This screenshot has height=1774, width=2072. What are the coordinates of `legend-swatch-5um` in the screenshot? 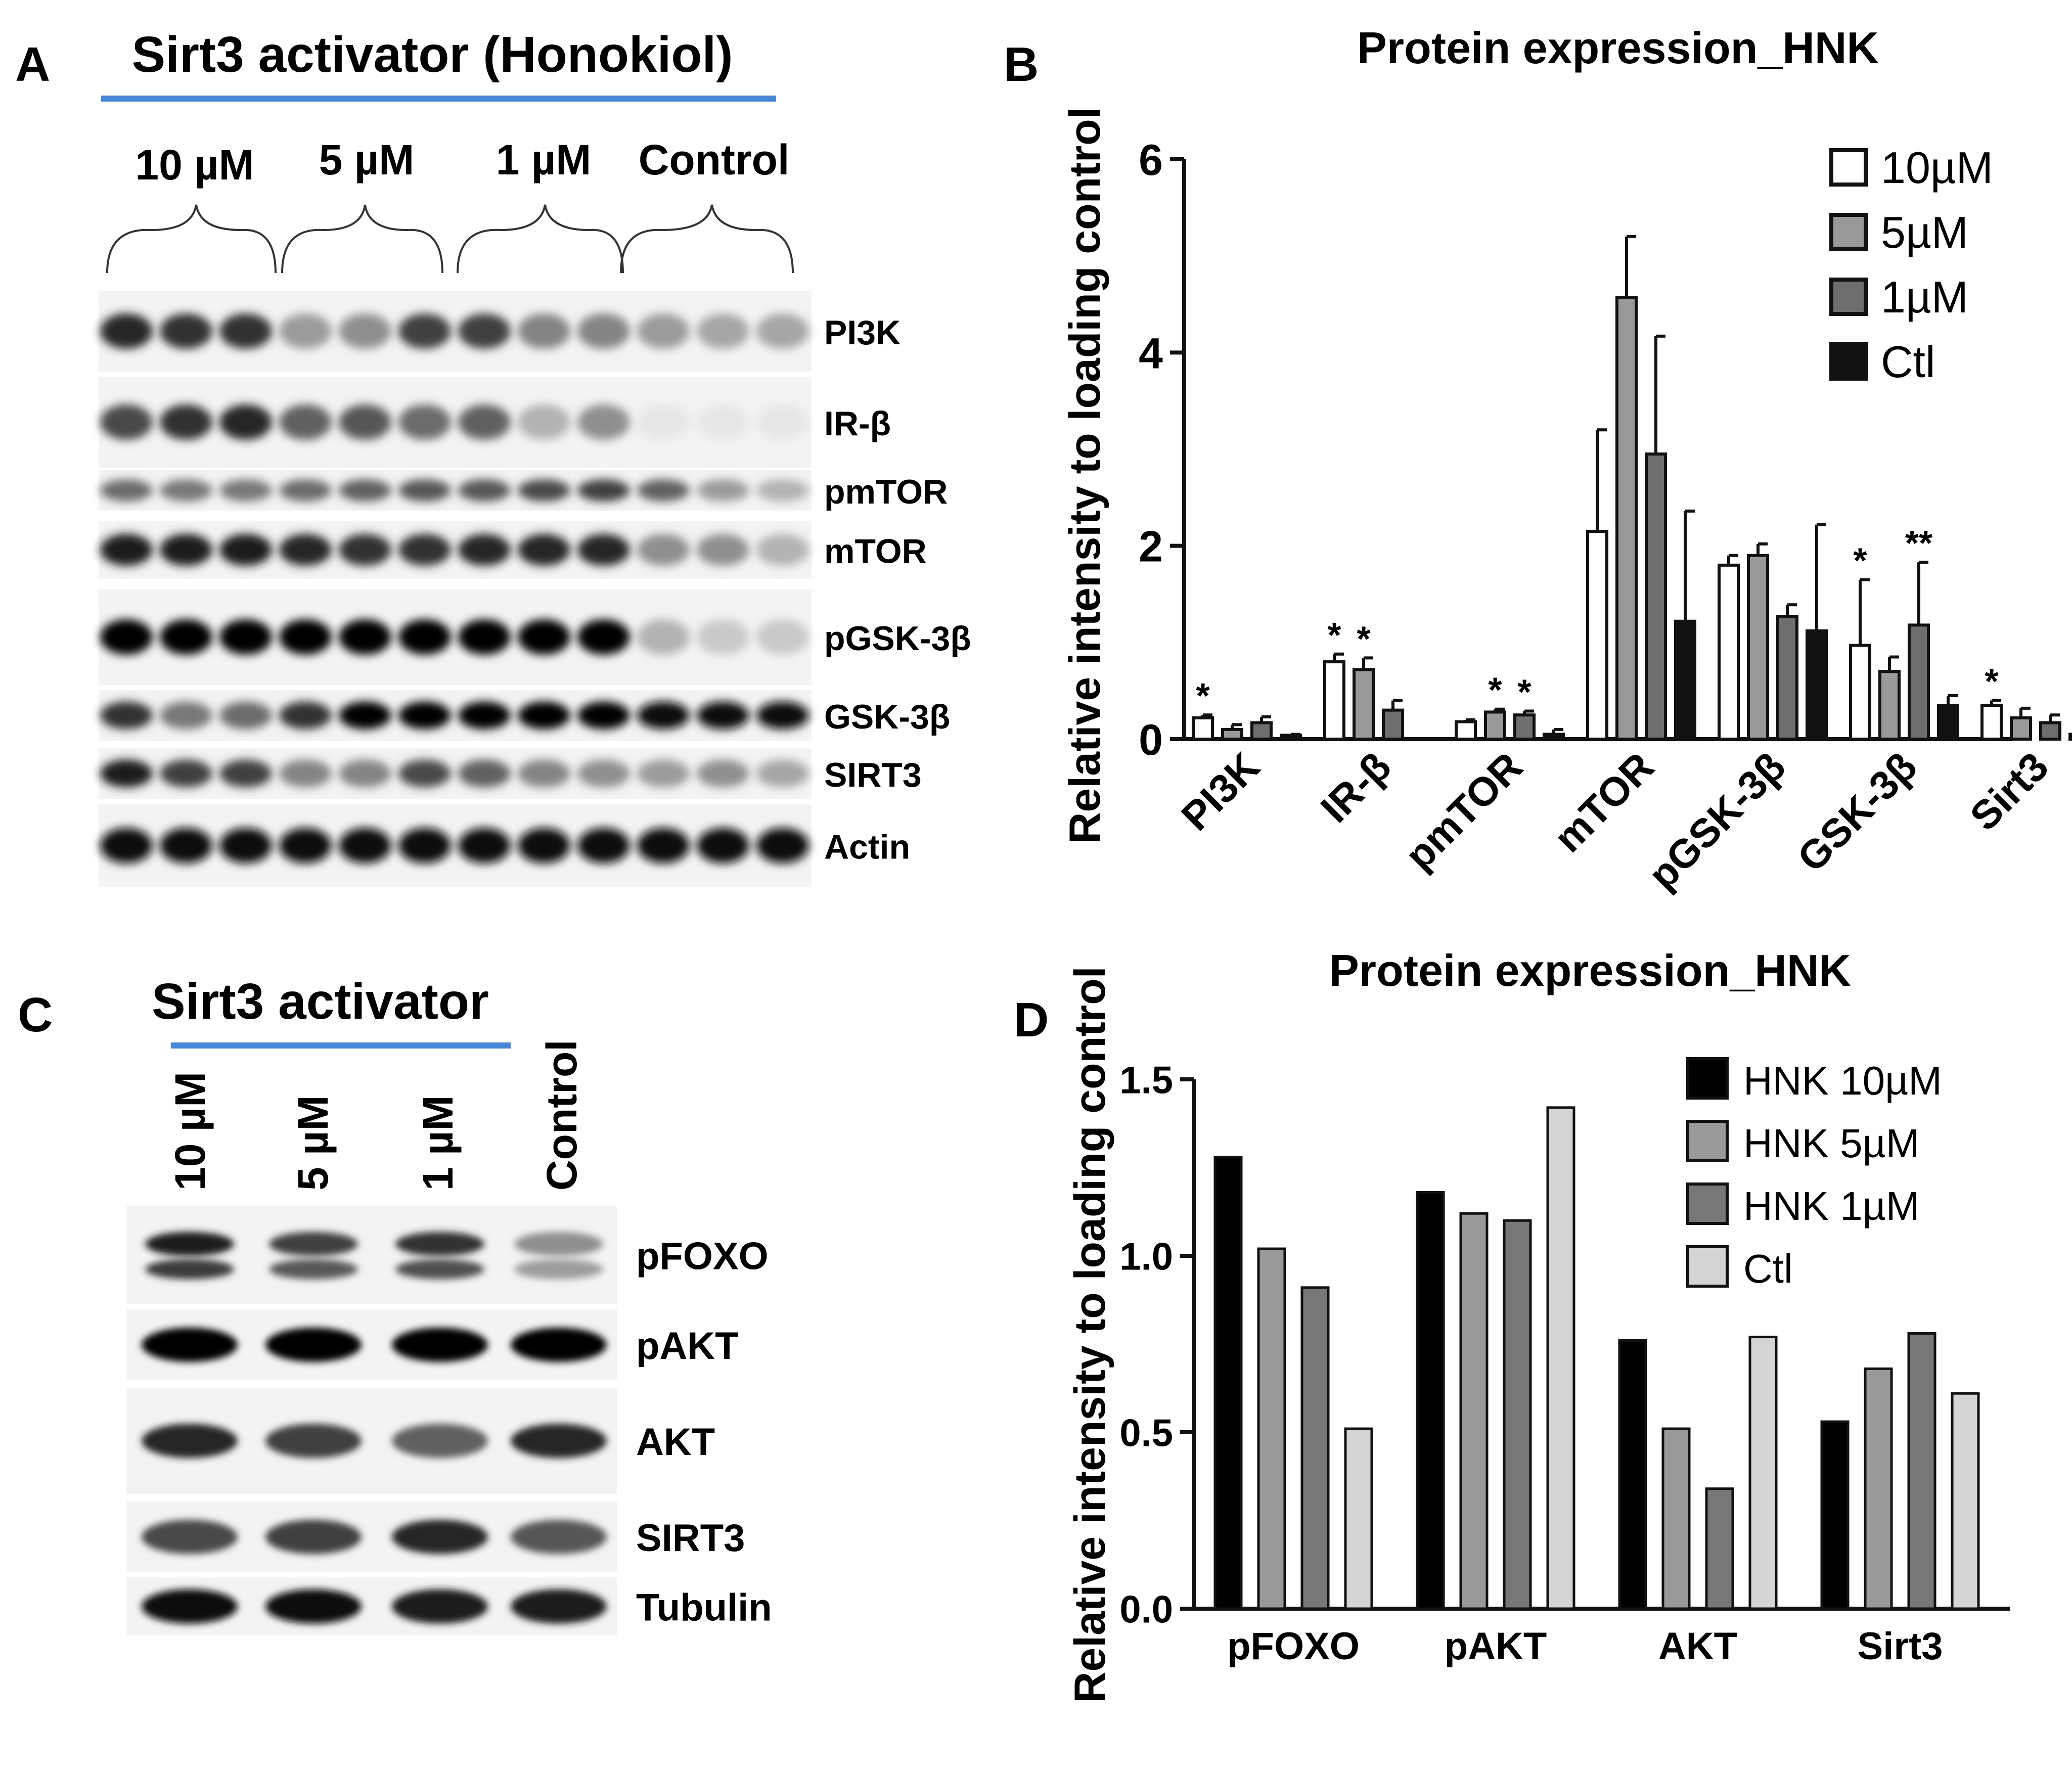 It's located at (1848, 232).